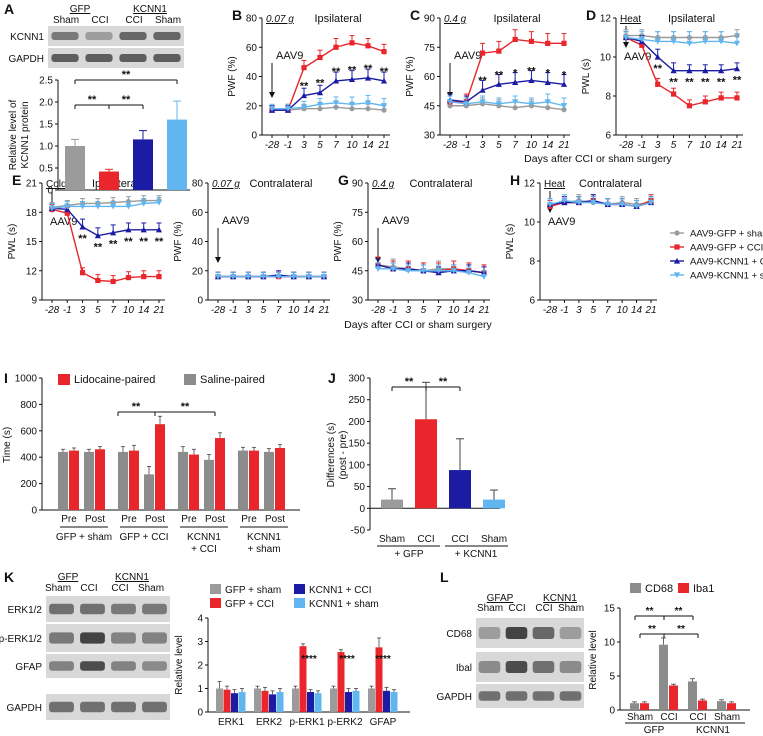 This screenshot has width=763, height=736. Describe the element at coordinates (52, 310) in the screenshot. I see `panel-e-x-tick-label: -28` at that location.